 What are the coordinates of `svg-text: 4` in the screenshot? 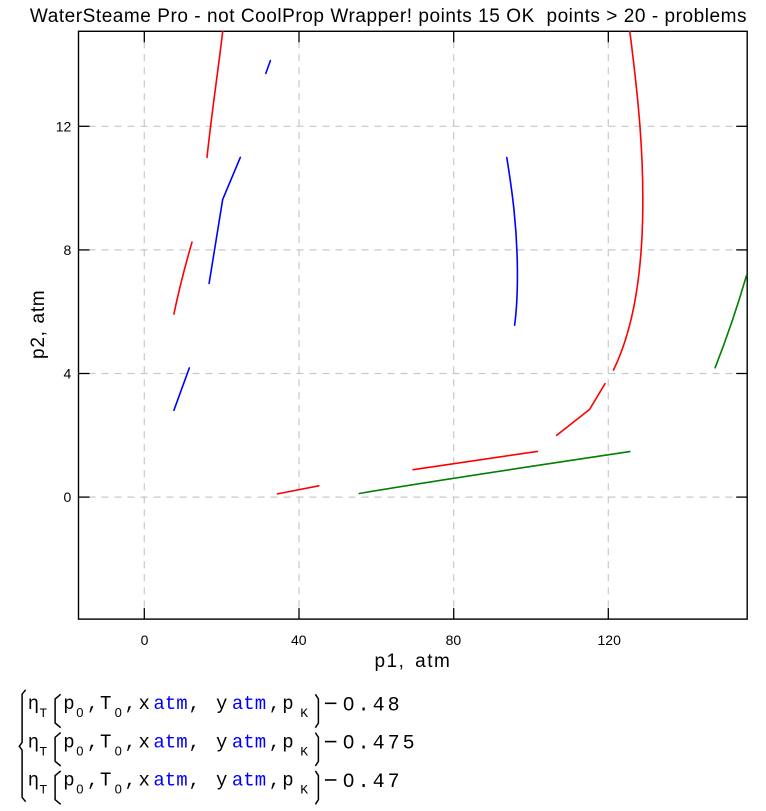 It's located at (68, 374).